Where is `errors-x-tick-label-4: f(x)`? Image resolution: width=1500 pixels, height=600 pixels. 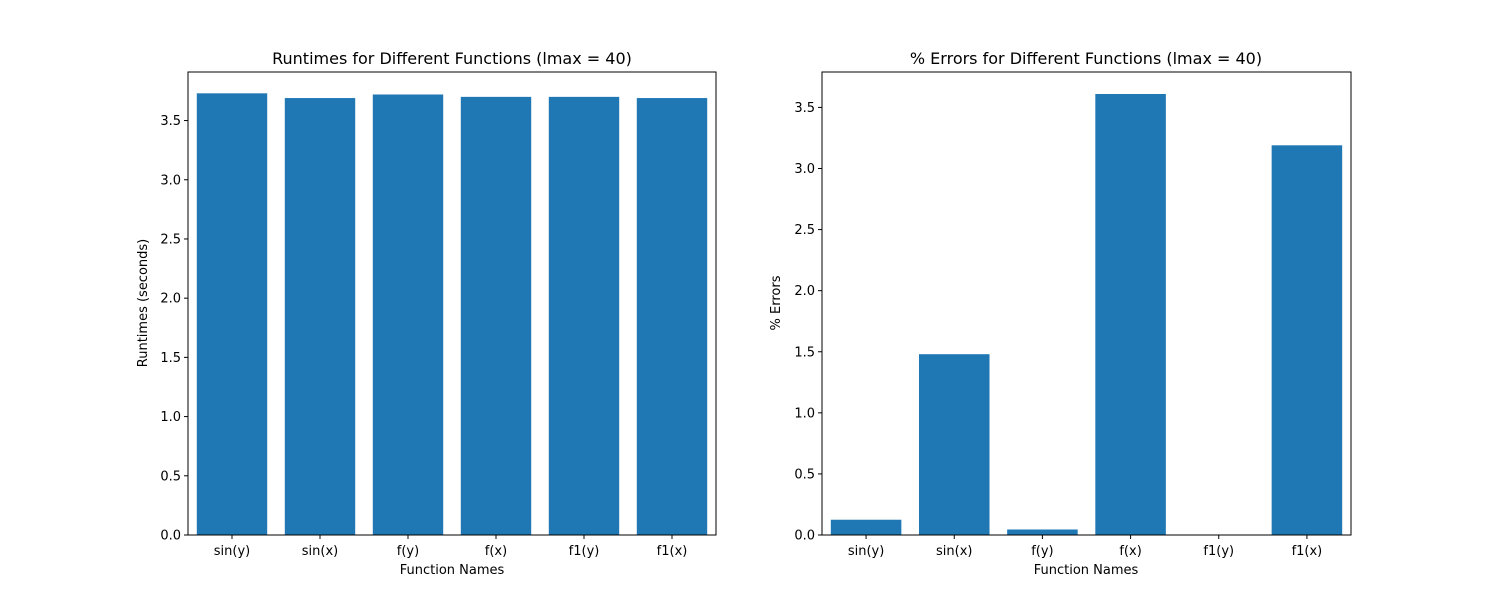 errors-x-tick-label-4: f(x) is located at coordinates (1130, 551).